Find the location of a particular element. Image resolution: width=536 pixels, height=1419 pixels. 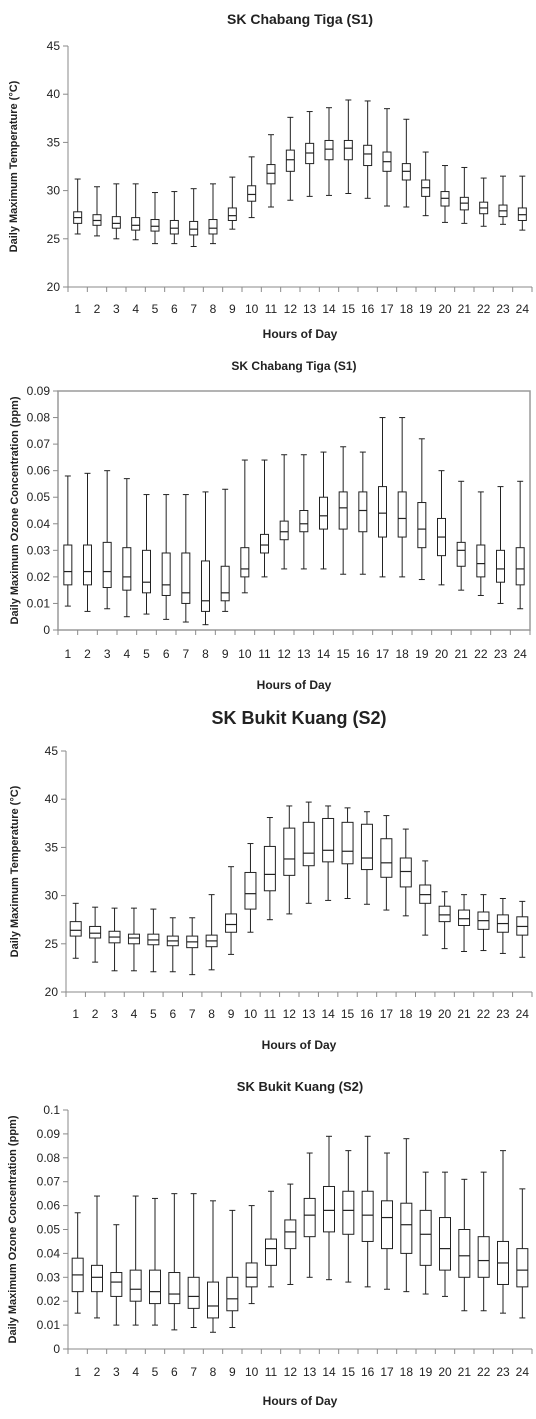

y-tick-label: 35 is located at coordinates (54, 142).